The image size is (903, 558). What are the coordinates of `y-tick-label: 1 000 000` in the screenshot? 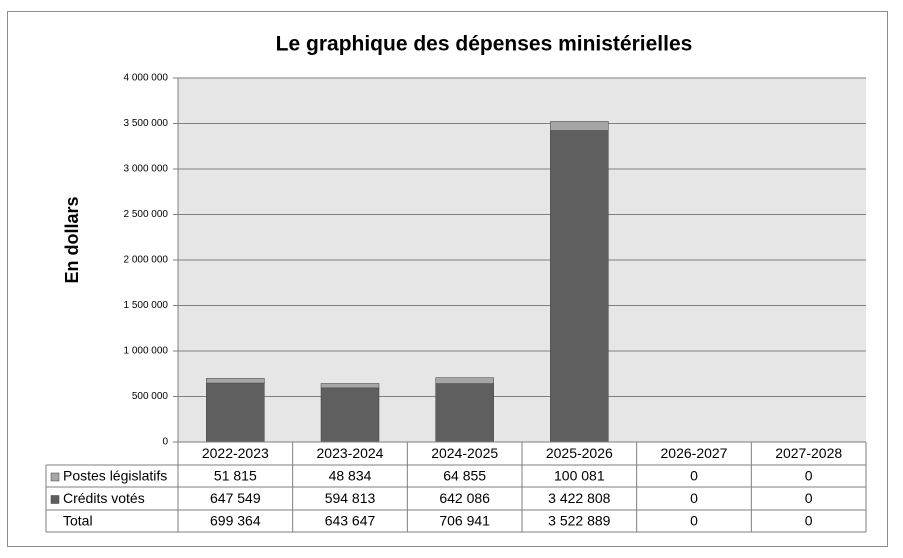 It's located at (146, 351).